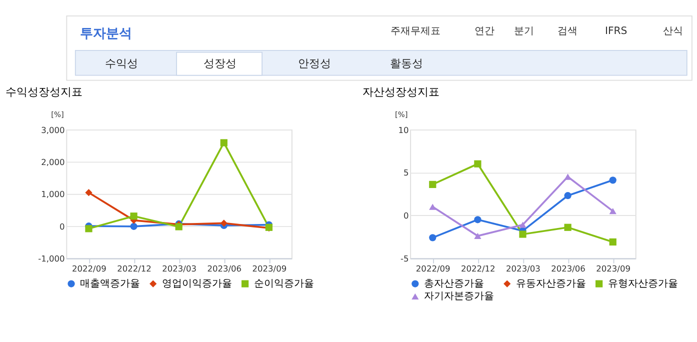 This screenshot has width=697, height=342. I want to click on text: 활동성, so click(406, 63).